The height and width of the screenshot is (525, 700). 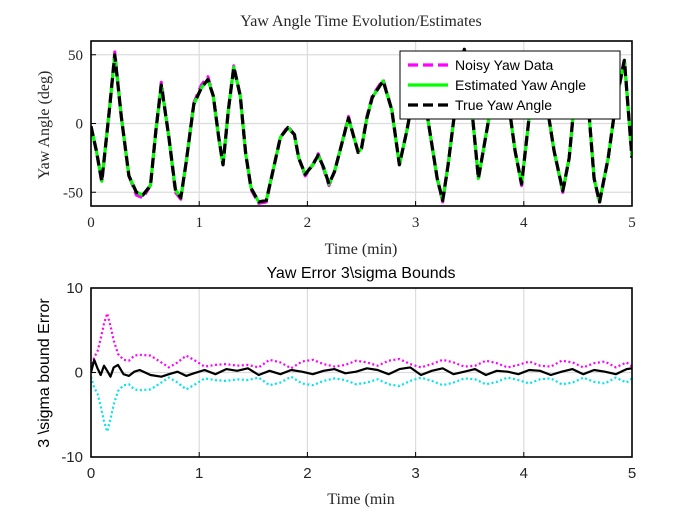 What do you see at coordinates (360, 273) in the screenshot?
I see `yaw-error-title: Yaw Error 3\sigma Bounds` at bounding box center [360, 273].